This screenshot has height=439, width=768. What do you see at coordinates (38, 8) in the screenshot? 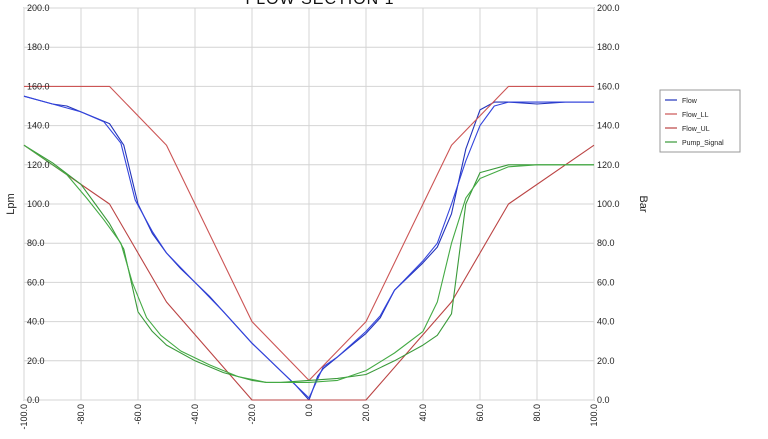
I see `y-tick-label-left: 200.0` at bounding box center [38, 8].